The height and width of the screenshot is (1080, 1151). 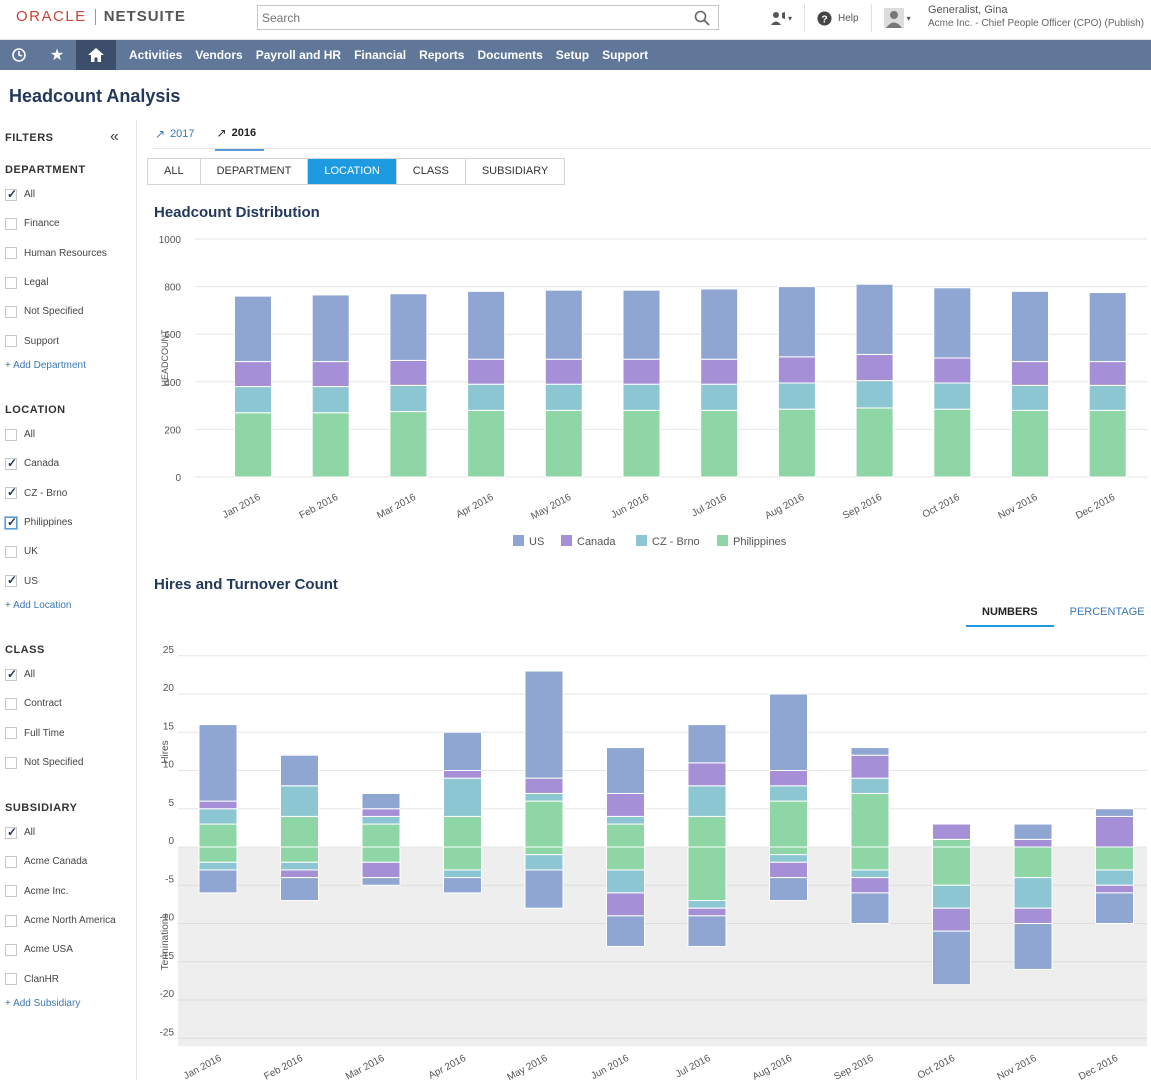 What do you see at coordinates (778, 18) in the screenshot?
I see `person-speaker-icon` at bounding box center [778, 18].